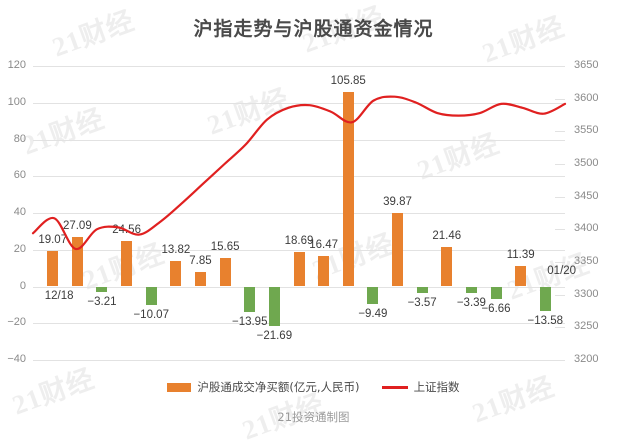 The image size is (627, 447). Describe the element at coordinates (324, 245) in the screenshot. I see `bar-value-label: 16.47` at that location.